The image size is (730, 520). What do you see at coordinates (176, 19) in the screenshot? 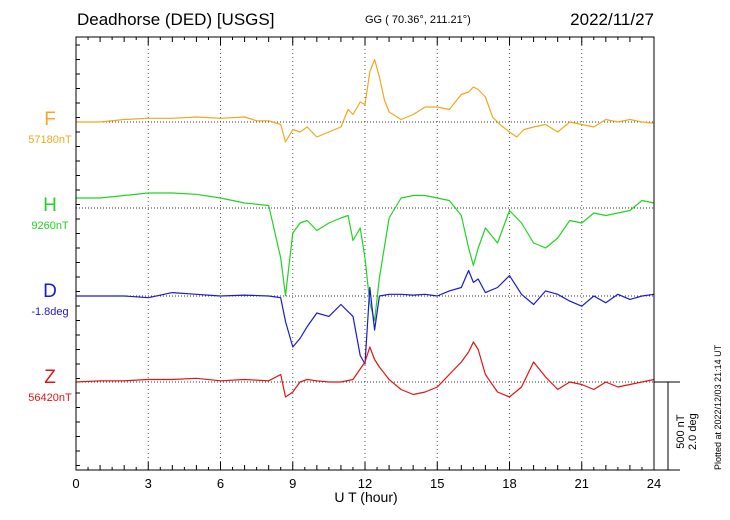
I see `station-title: Deadhorse (DED) [USGS]` at bounding box center [176, 19].